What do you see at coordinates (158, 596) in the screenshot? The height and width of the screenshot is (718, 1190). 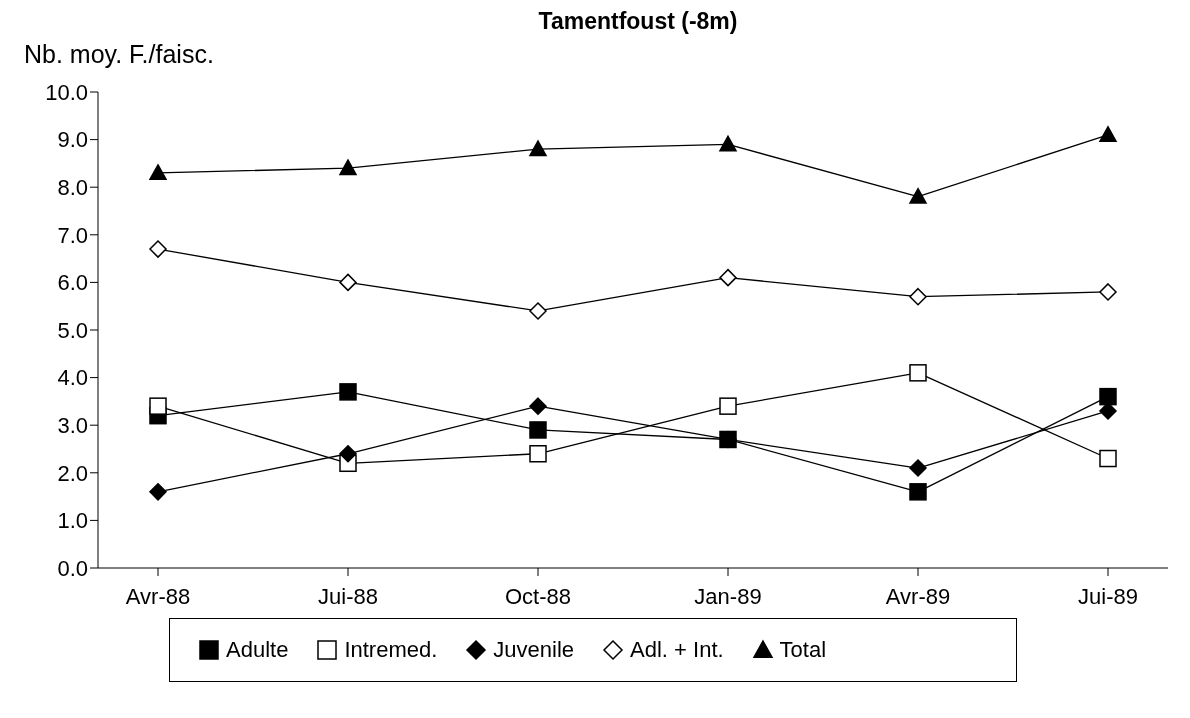 I see `x-tick-label: Avr-88` at bounding box center [158, 596].